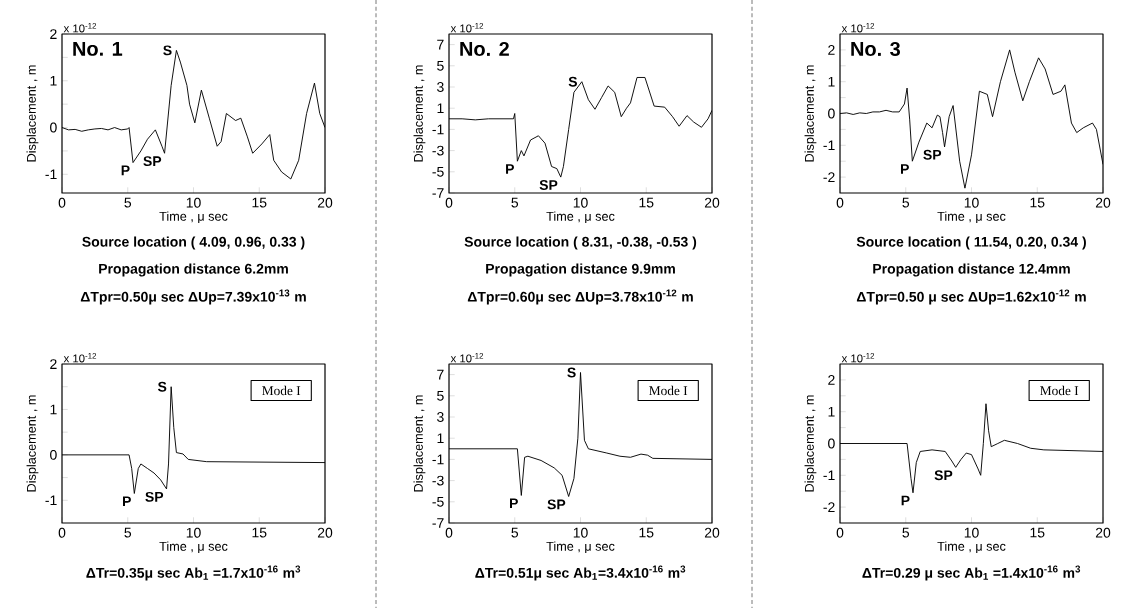 The width and height of the screenshot is (1128, 608). I want to click on chart-title: No. 2, so click(484, 49).